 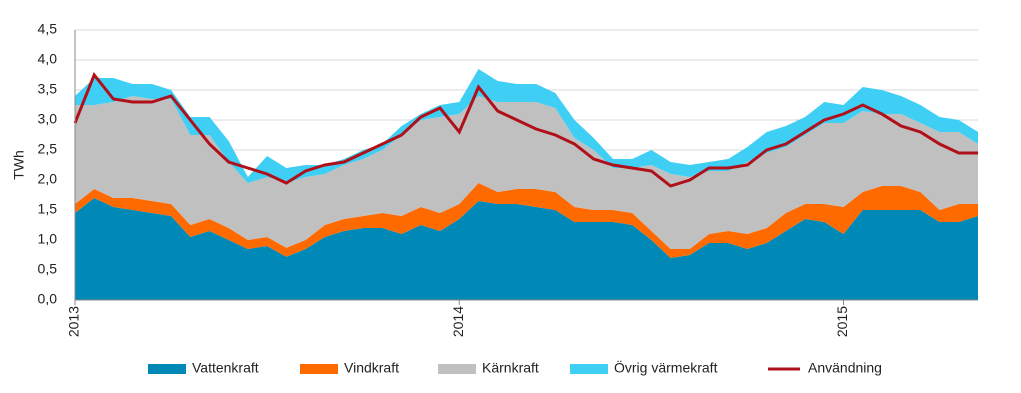 I want to click on legend-label: Vattenkraft, so click(x=225, y=368).